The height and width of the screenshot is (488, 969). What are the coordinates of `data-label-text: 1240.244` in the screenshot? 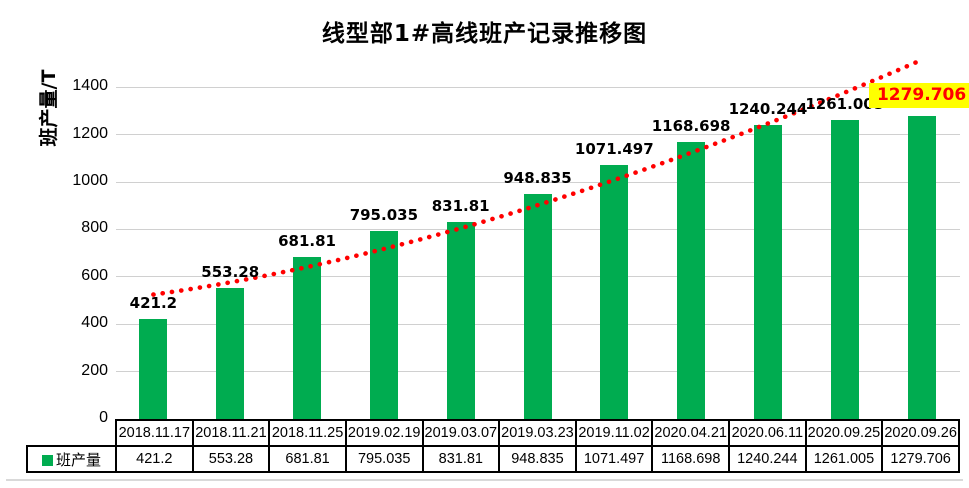 It's located at (768, 109).